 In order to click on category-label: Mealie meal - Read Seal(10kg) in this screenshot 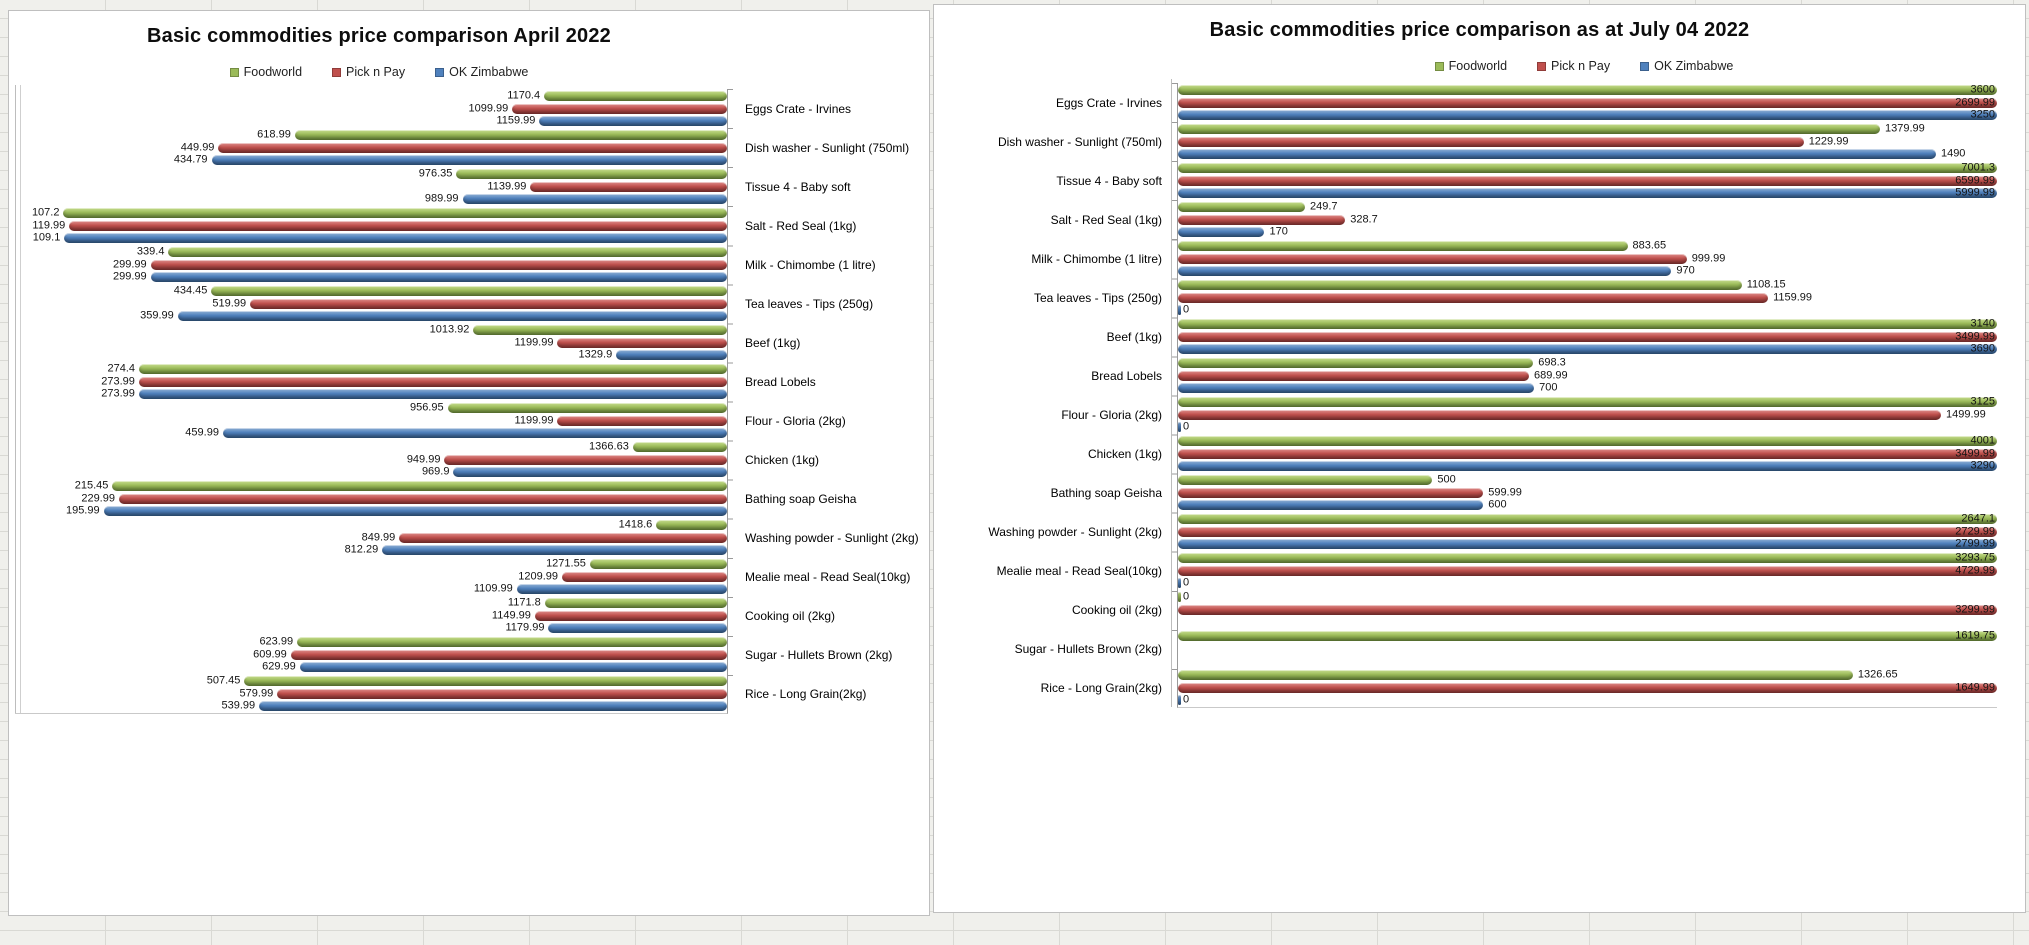, I will do `click(828, 577)`.